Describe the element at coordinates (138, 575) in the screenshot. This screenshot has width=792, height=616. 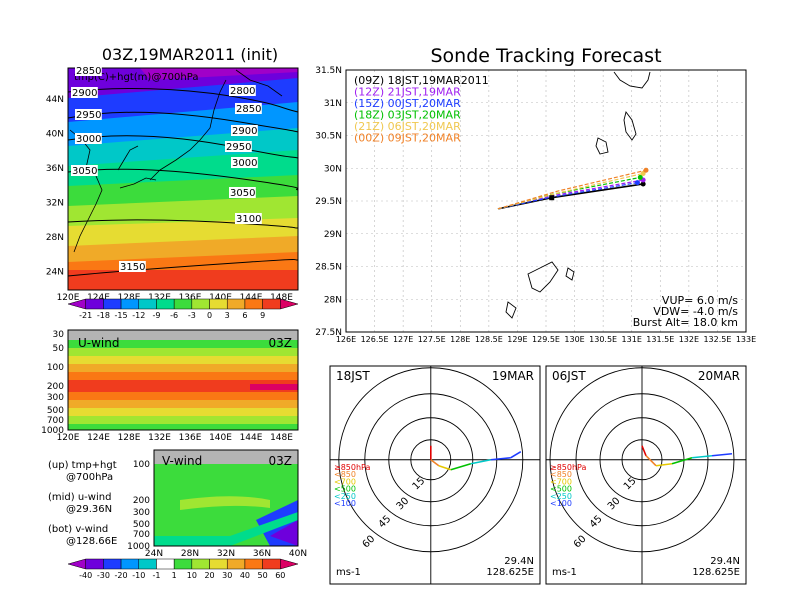
I see `wind-scale-label: -10` at that location.